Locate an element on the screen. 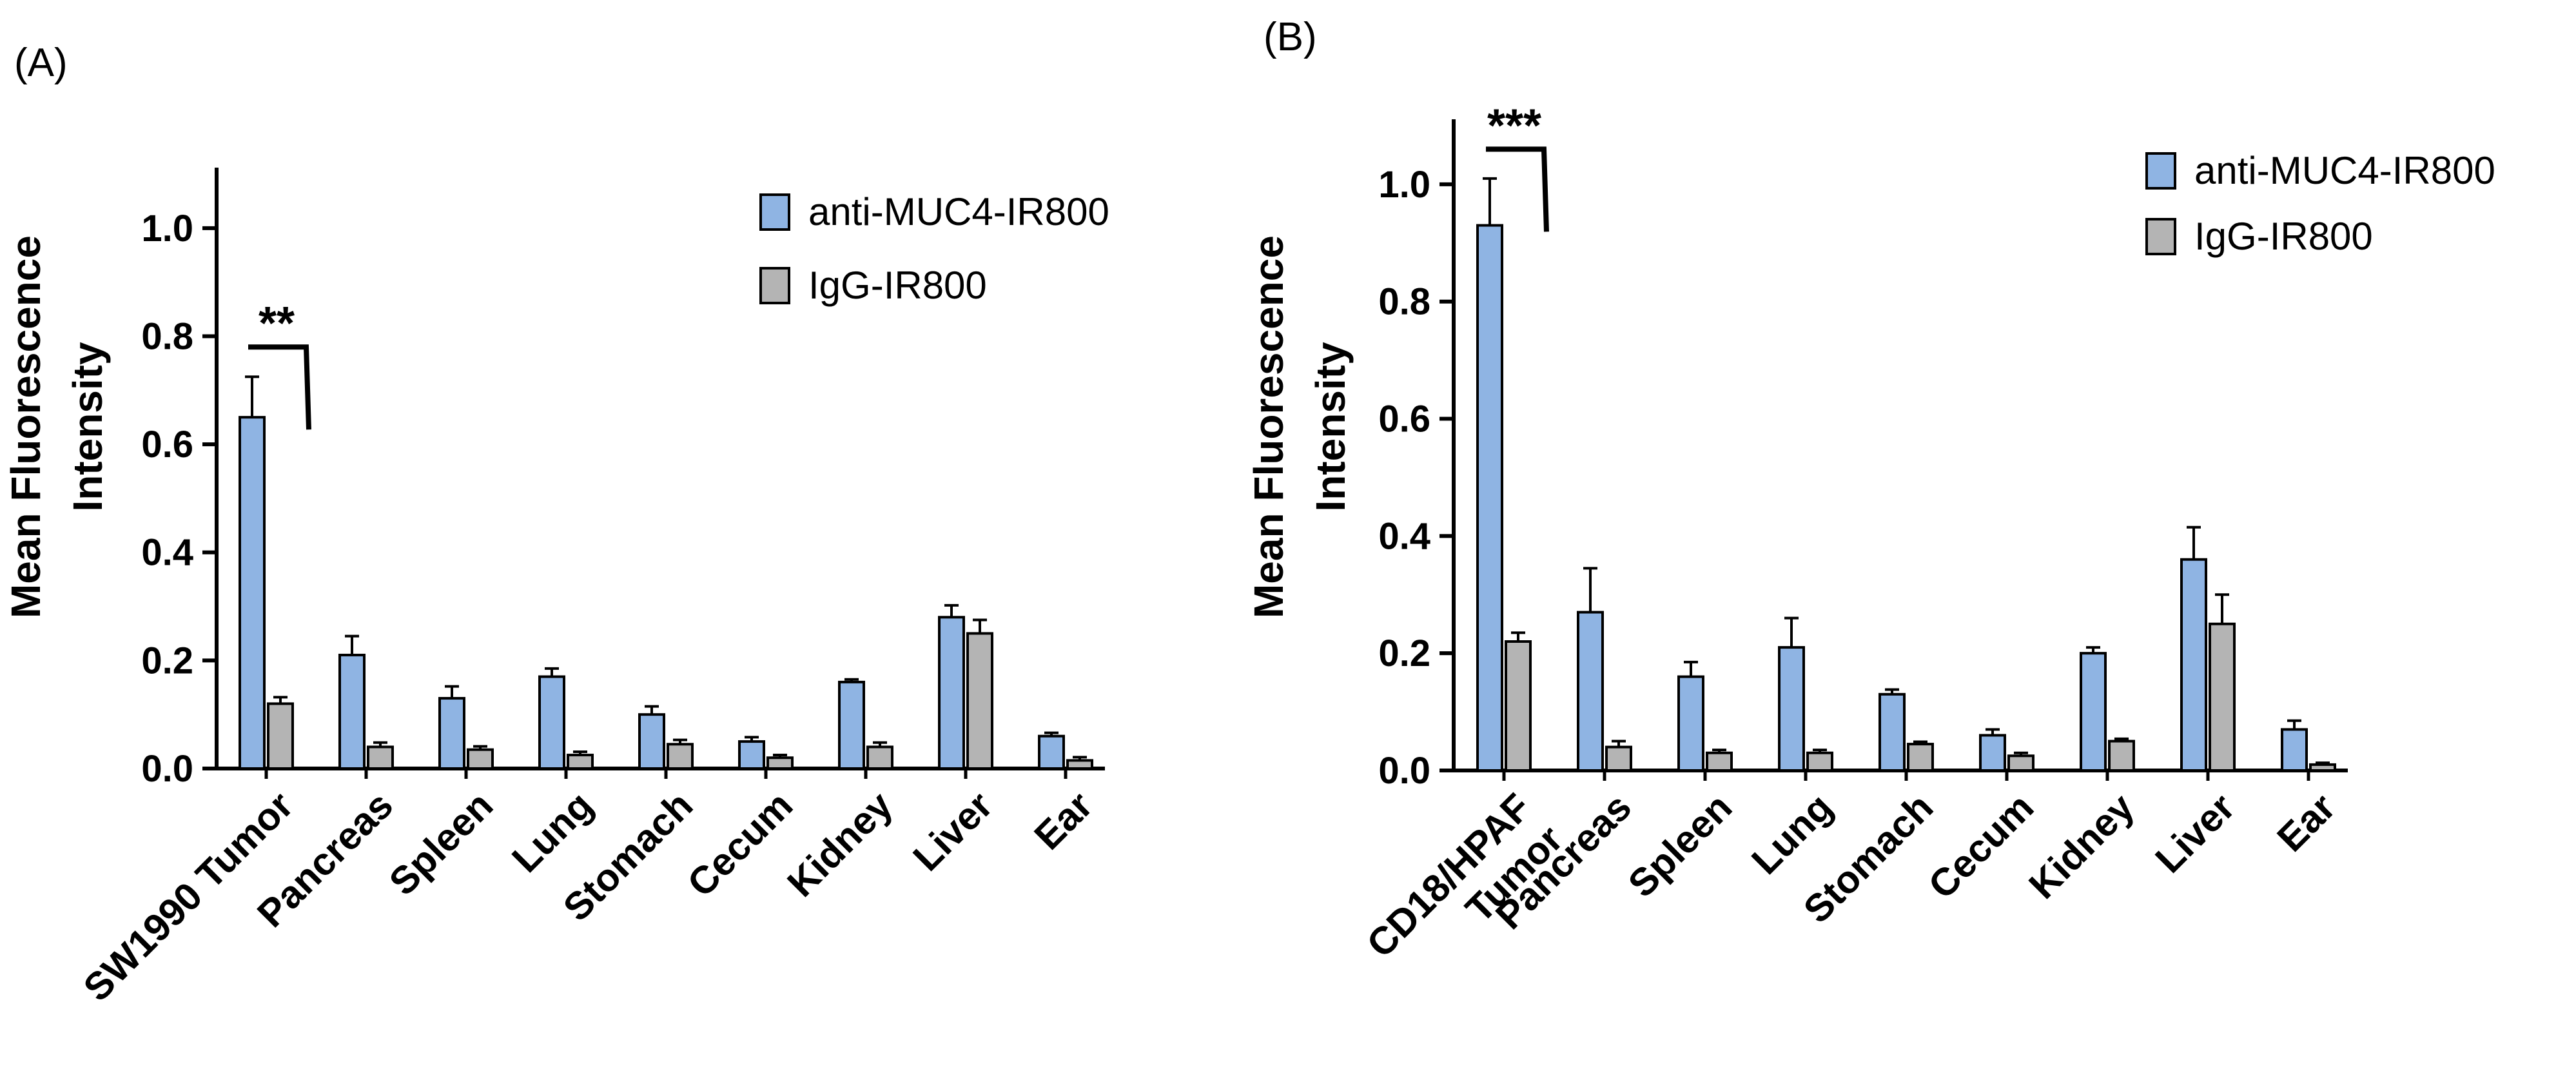  panel-label: (B) is located at coordinates (1290, 37).